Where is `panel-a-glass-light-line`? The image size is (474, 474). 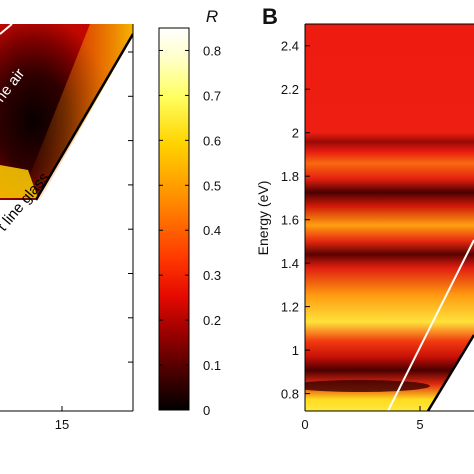 panel-a-glass-light-line is located at coordinates (83, 117).